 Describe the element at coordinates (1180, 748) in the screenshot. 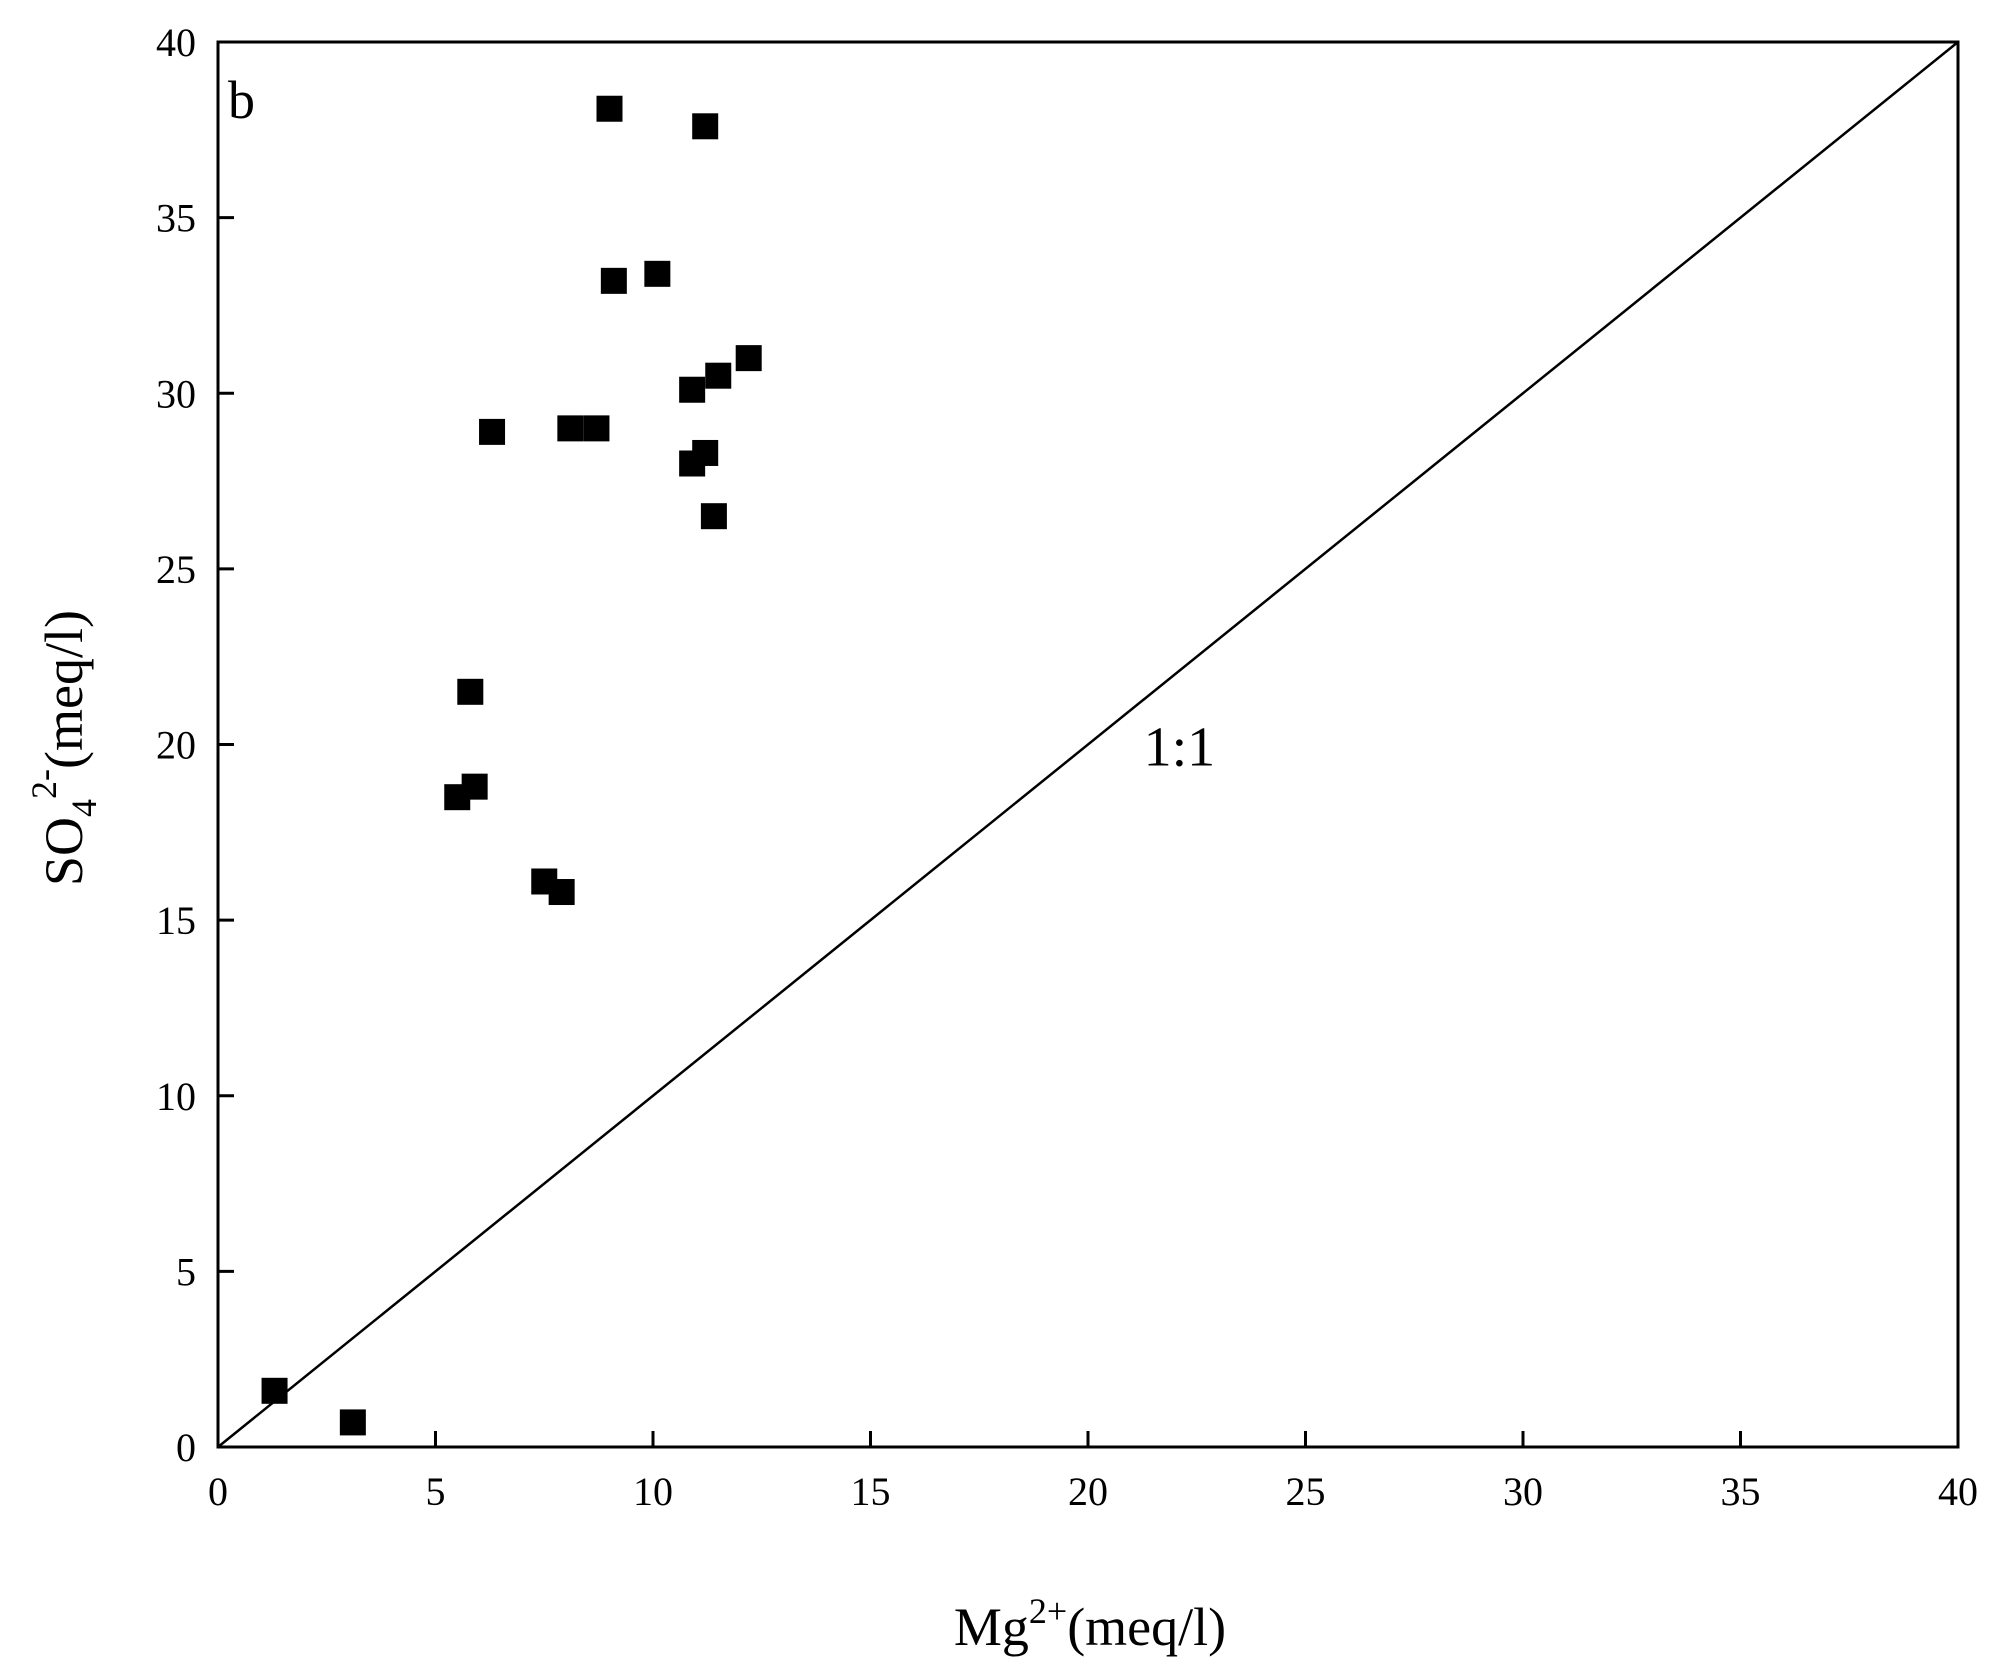

I see `reference-line-label: 1:1` at that location.